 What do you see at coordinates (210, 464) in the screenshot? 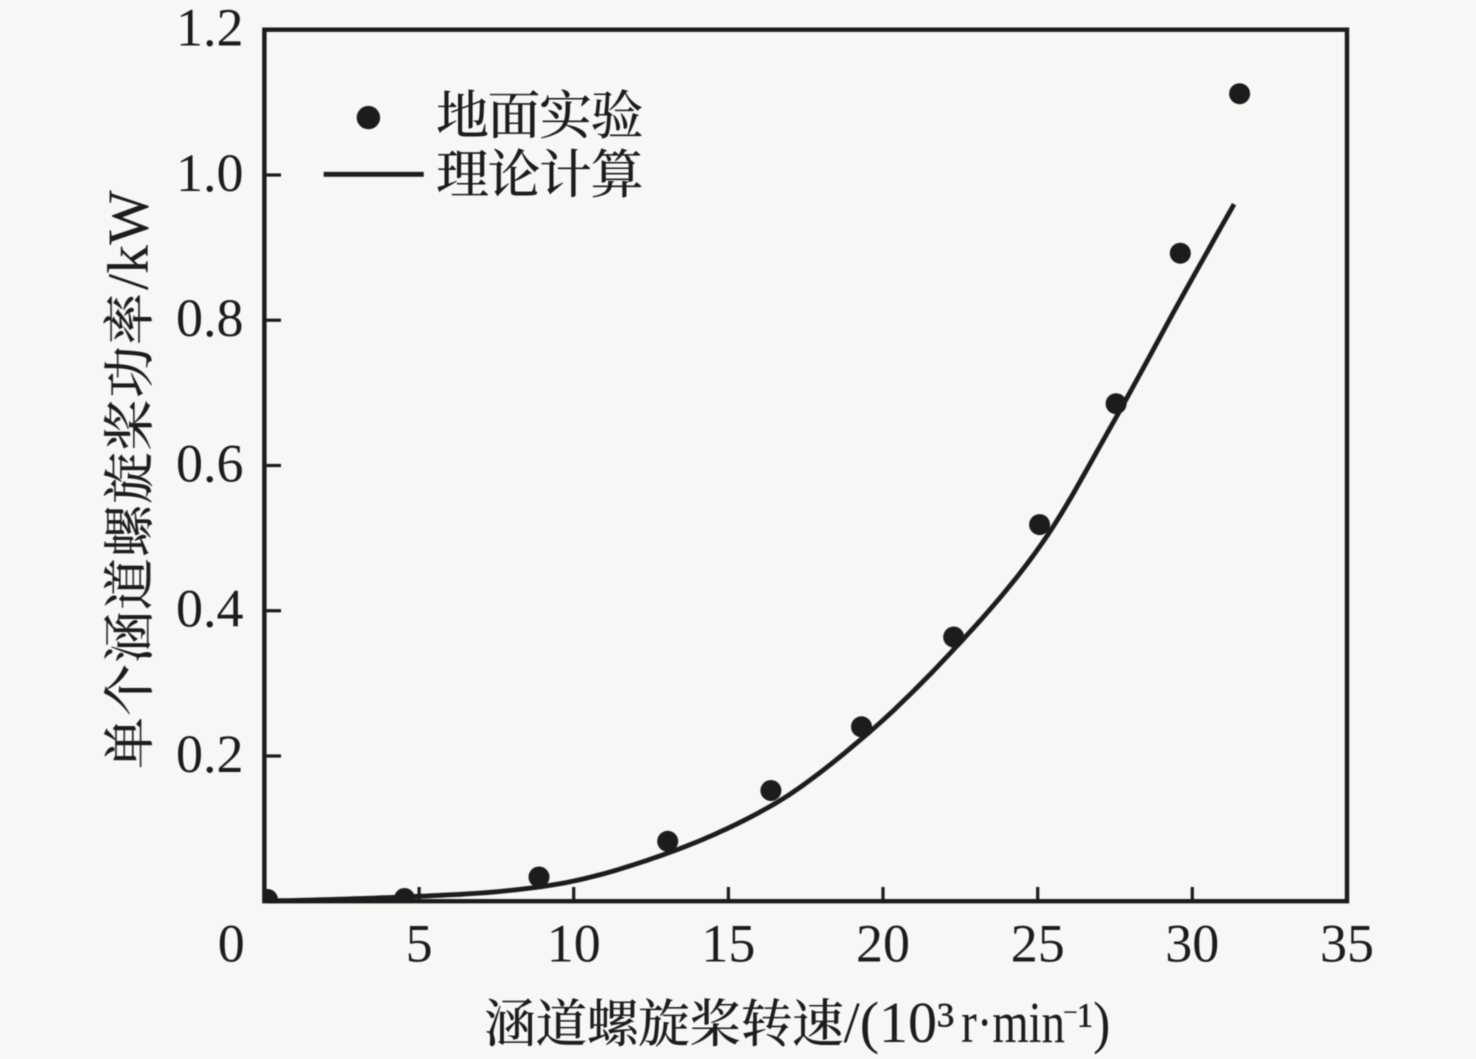
I see `svg-text: 0.6` at bounding box center [210, 464].